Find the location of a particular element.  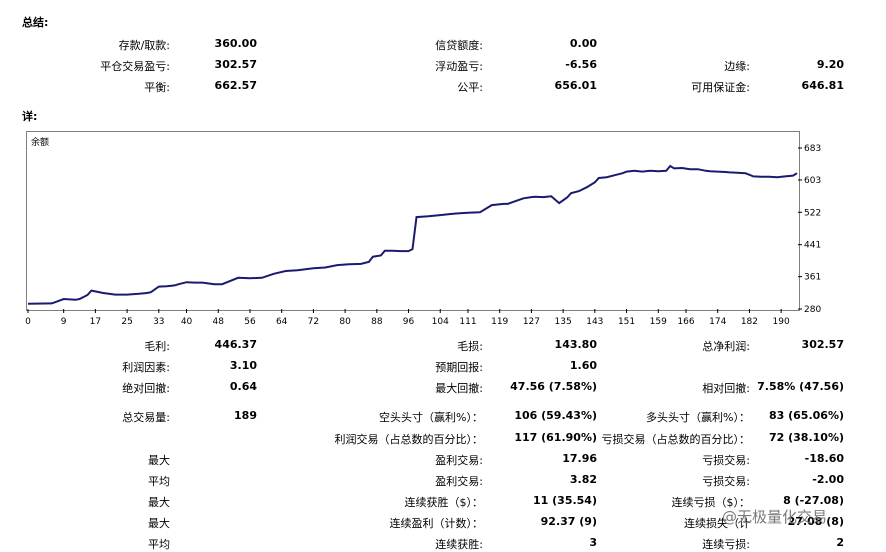

x-tick-label: 159 is located at coordinates (658, 322).